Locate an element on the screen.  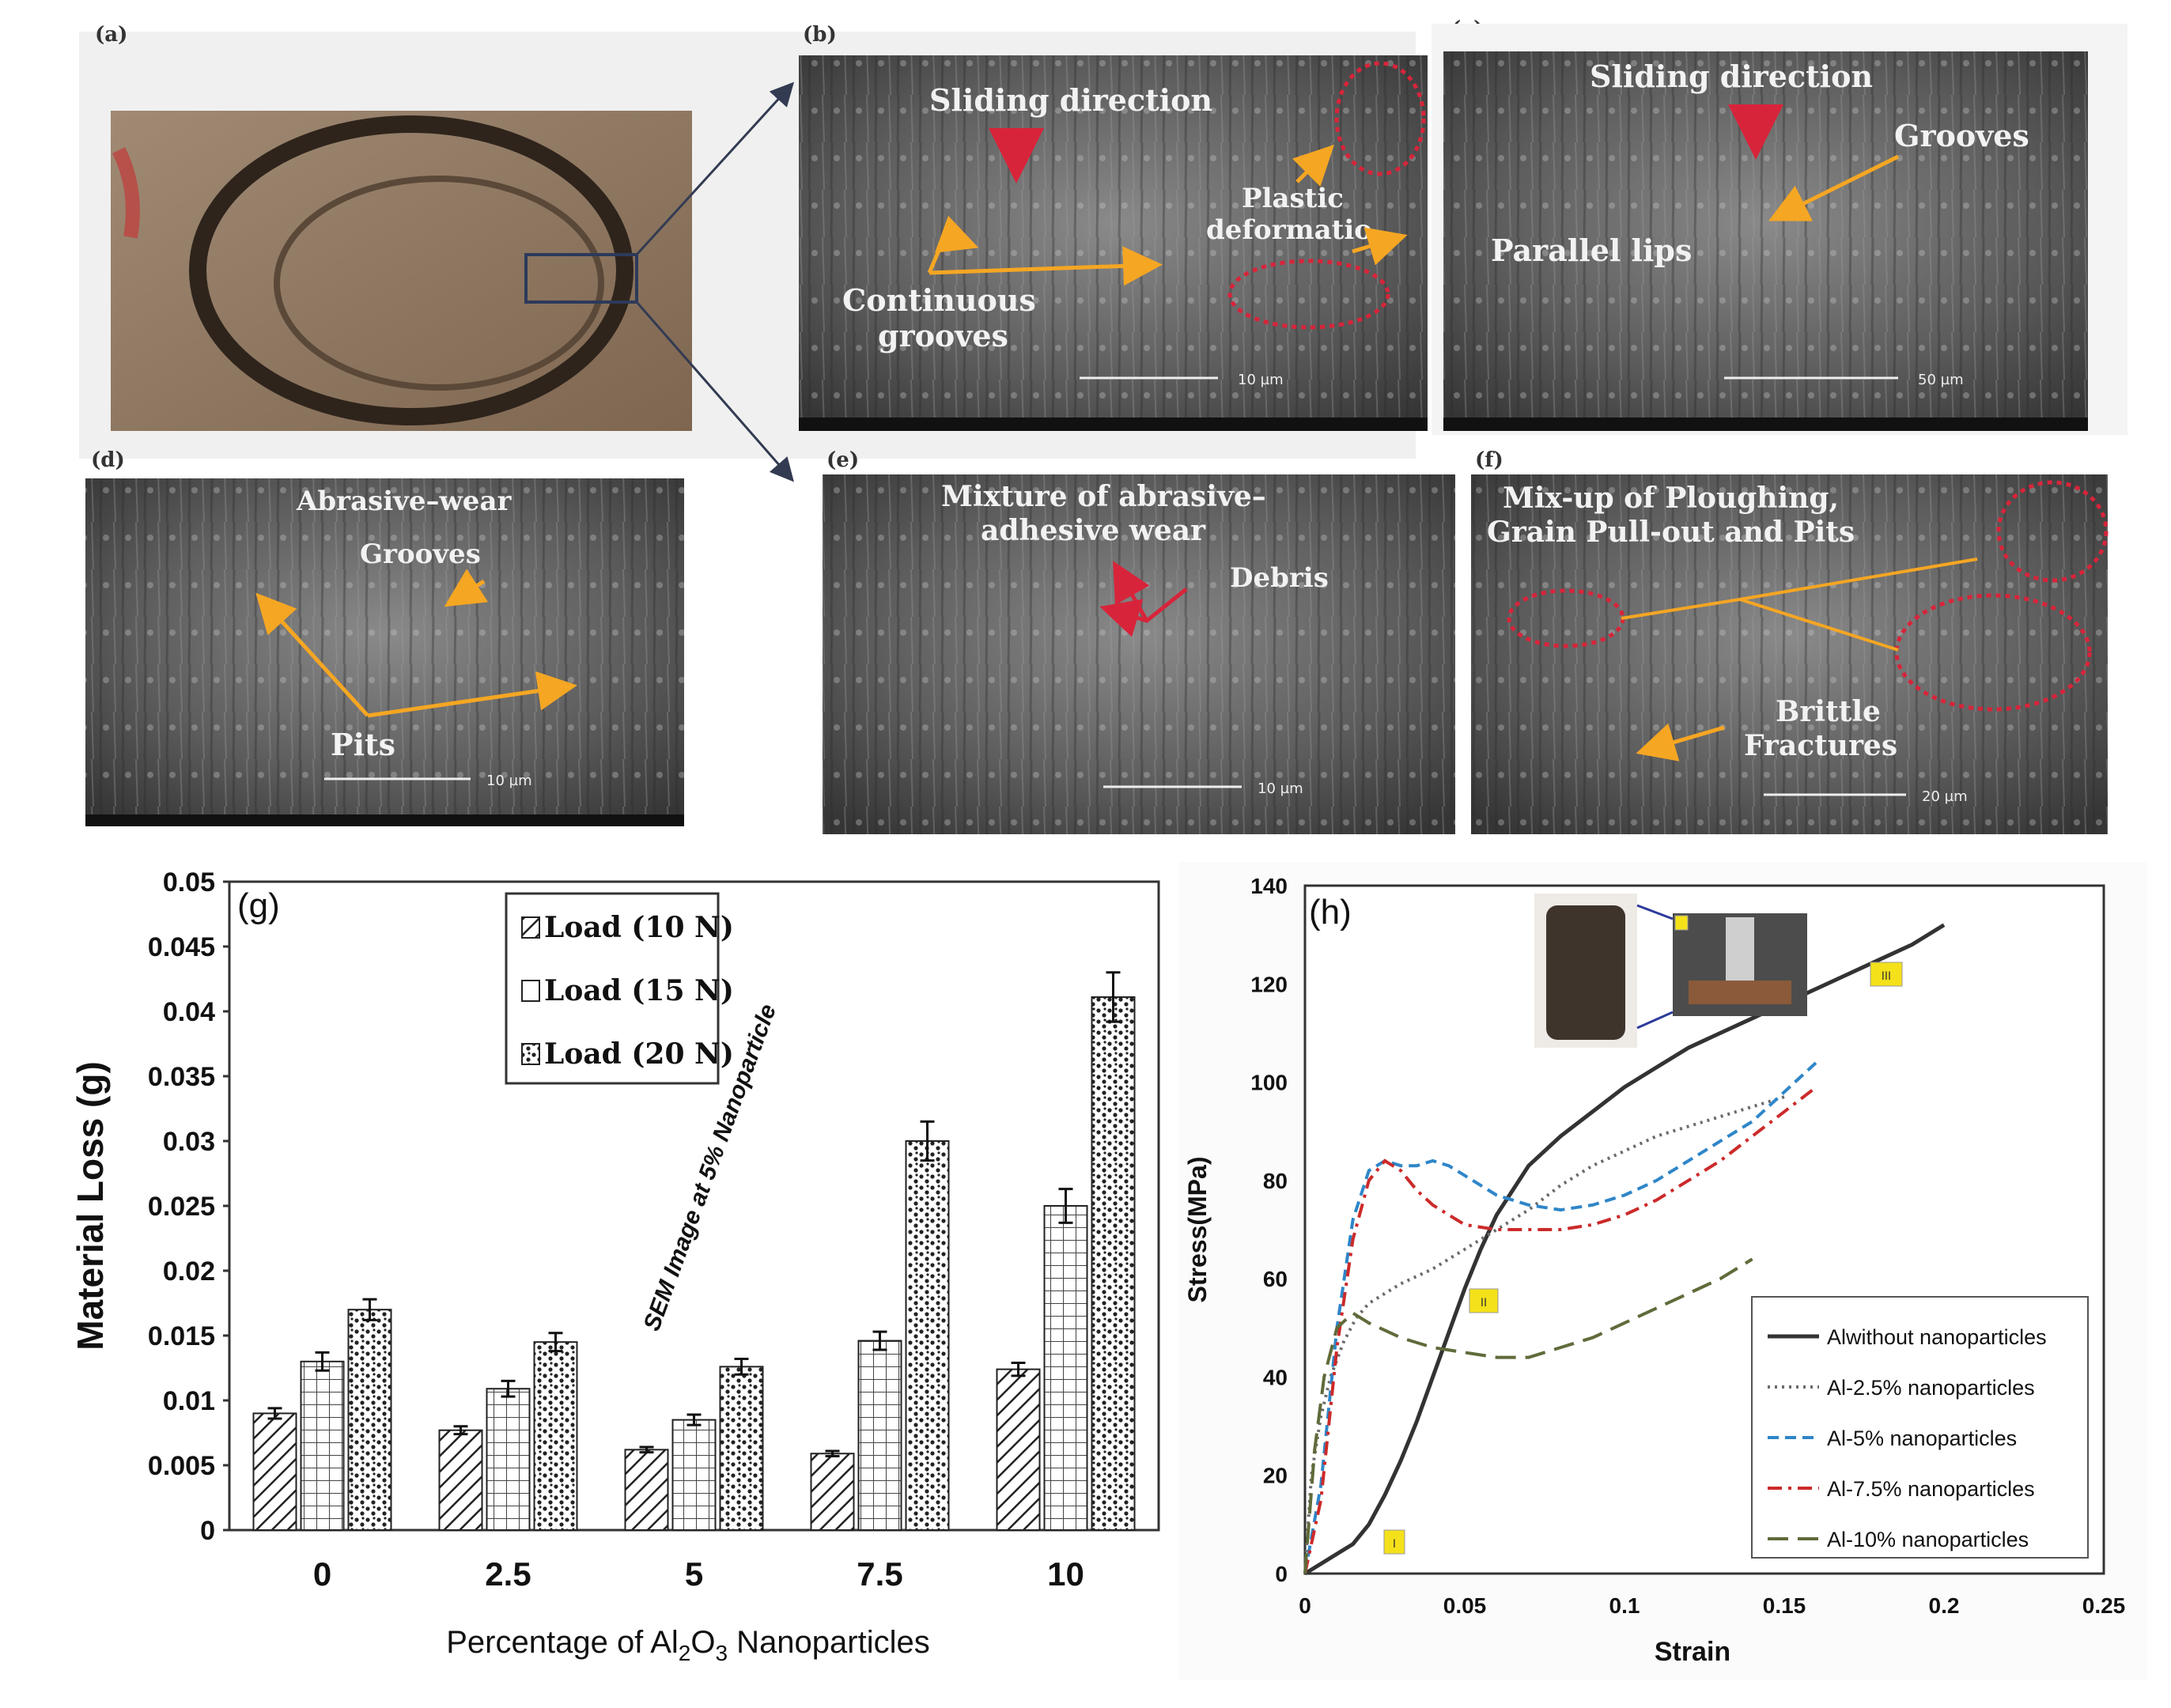
scale-f: 20 µm is located at coordinates (1945, 797).